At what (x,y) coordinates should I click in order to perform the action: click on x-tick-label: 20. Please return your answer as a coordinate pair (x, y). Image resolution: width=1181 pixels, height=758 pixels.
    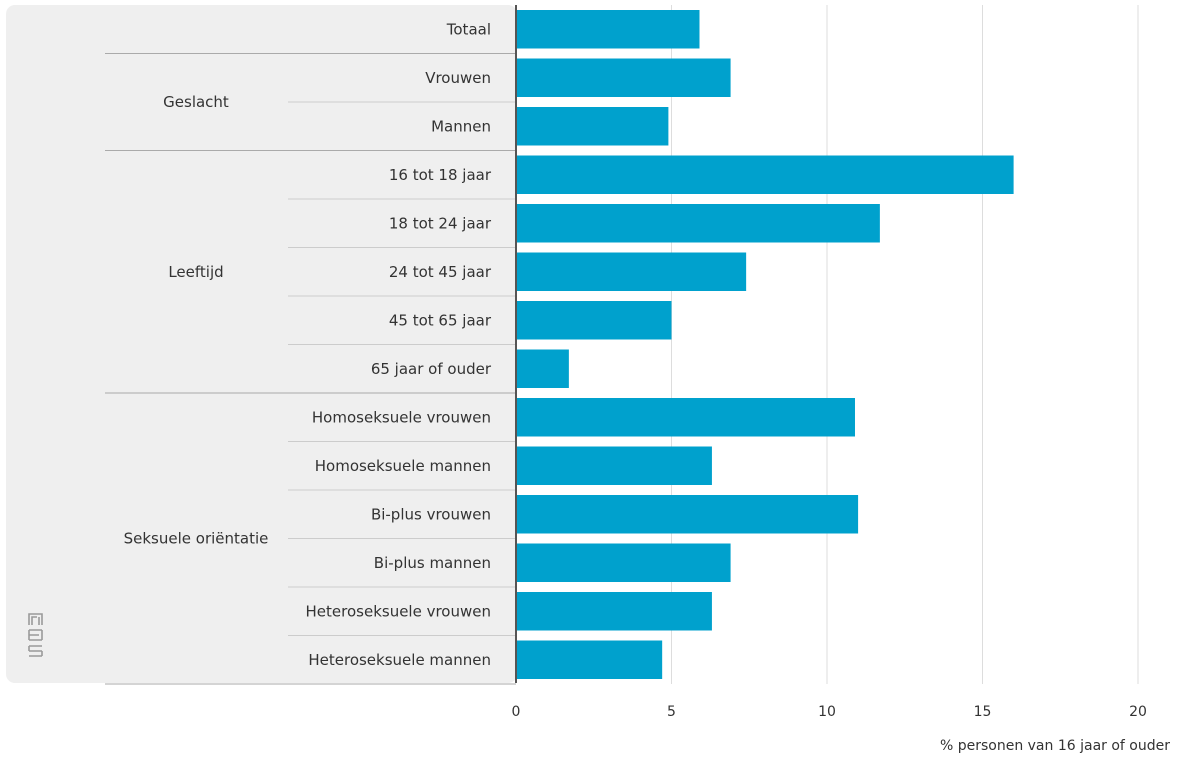
    Looking at the image, I should click on (1138, 712).